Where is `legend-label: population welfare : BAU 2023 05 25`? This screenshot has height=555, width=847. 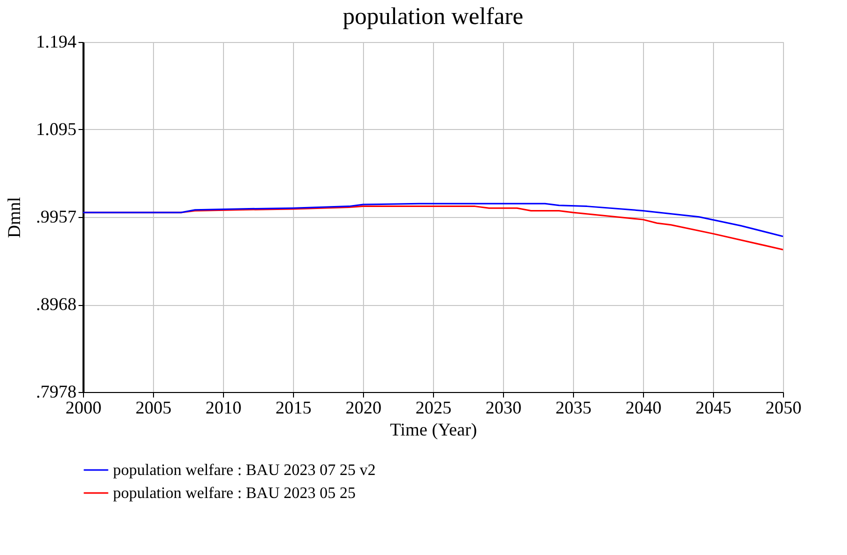
legend-label: population welfare : BAU 2023 05 25 is located at coordinates (234, 493).